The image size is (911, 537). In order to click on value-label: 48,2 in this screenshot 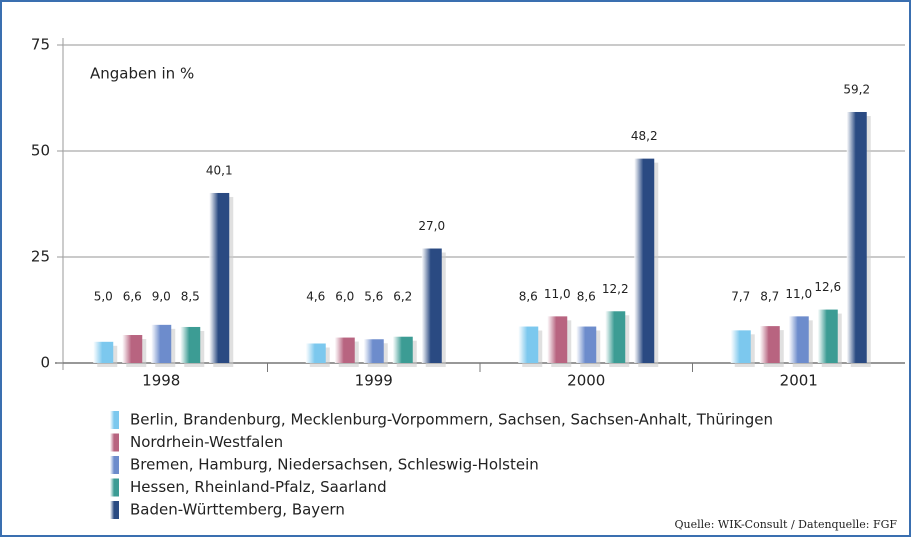, I will do `click(644, 136)`.